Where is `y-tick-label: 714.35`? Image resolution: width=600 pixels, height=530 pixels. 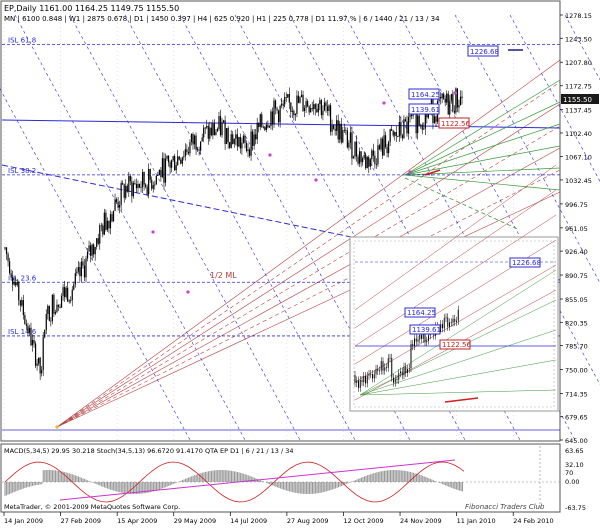 y-tick-label: 714.35 is located at coordinates (576, 394).